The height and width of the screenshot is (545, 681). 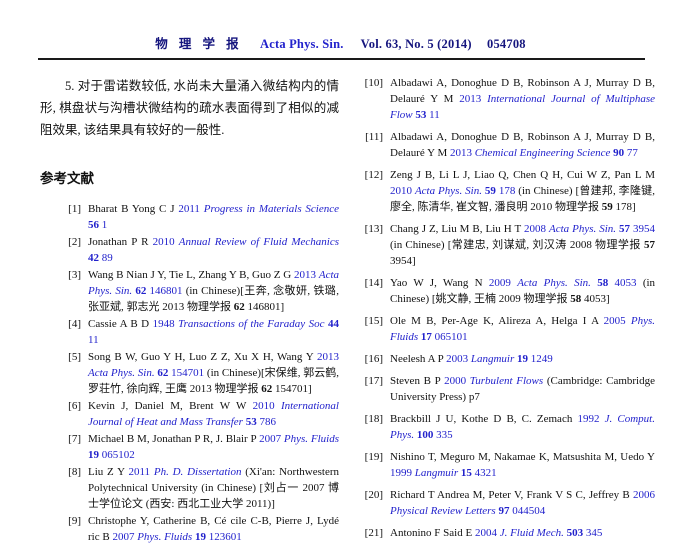 I want to click on citation-link: 065101, so click(x=449, y=337).